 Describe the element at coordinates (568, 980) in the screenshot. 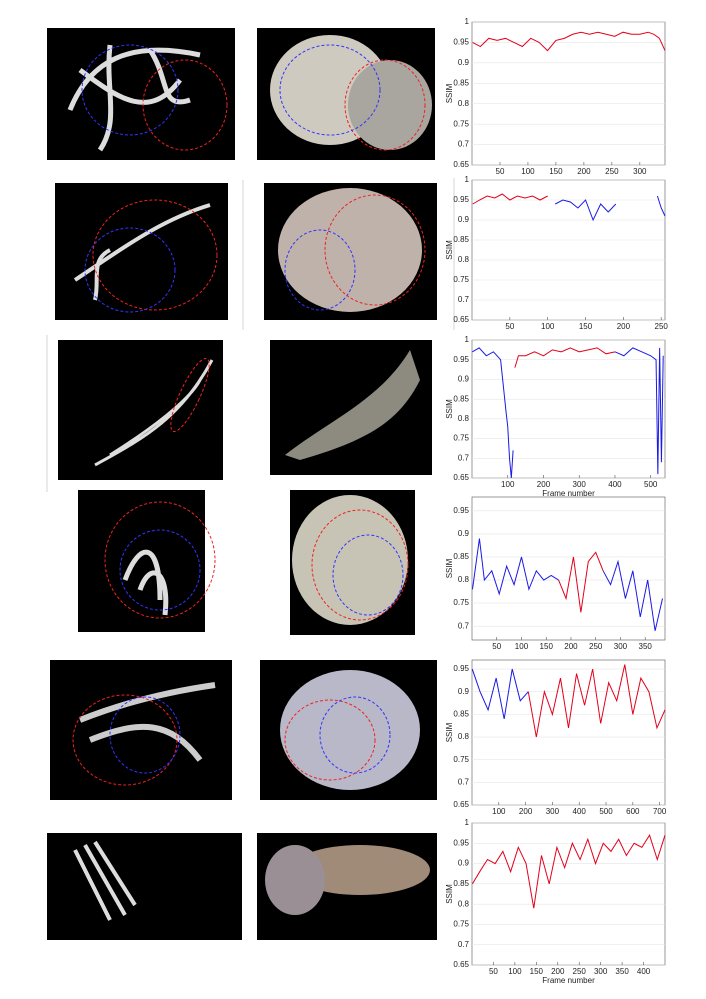

I see `x-axis-label: Frame number` at that location.